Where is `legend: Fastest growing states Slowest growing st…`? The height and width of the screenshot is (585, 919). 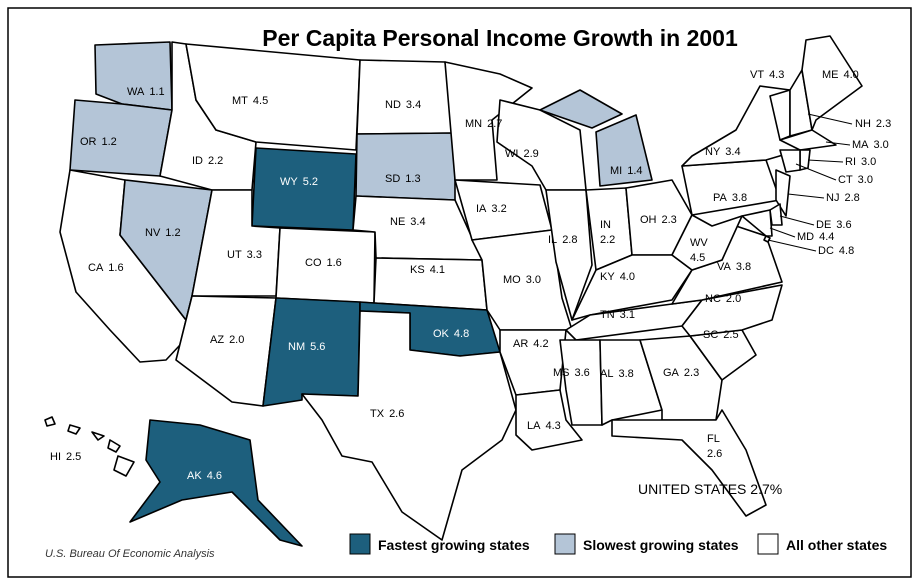 legend: Fastest growing states Slowest growing st… is located at coordinates (618, 544).